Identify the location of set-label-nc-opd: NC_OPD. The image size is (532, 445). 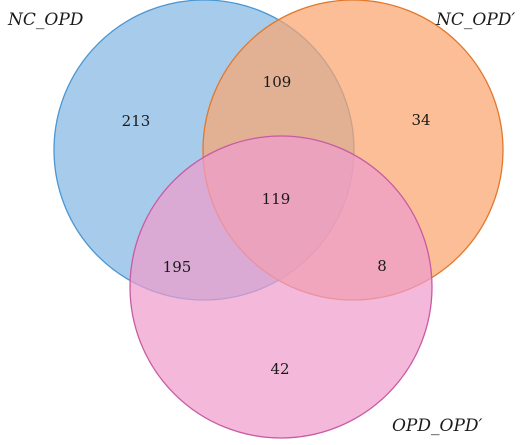
(46, 20).